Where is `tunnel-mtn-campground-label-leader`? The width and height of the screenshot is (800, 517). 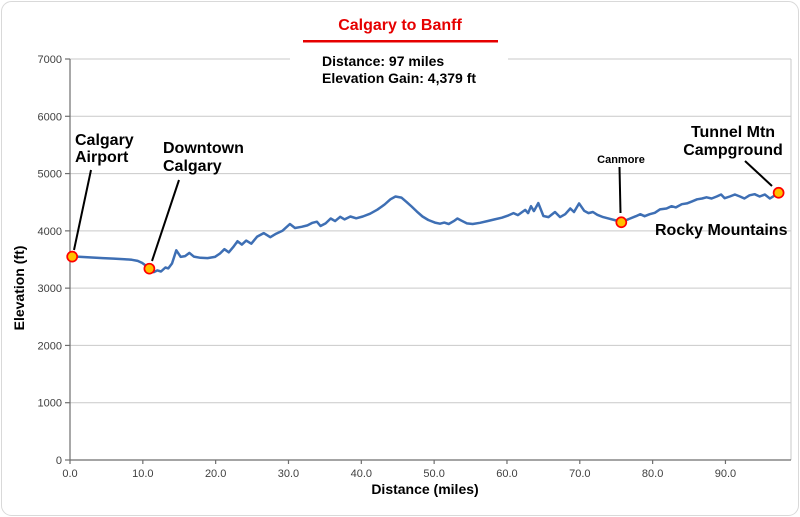 tunnel-mtn-campground-label-leader is located at coordinates (758, 173).